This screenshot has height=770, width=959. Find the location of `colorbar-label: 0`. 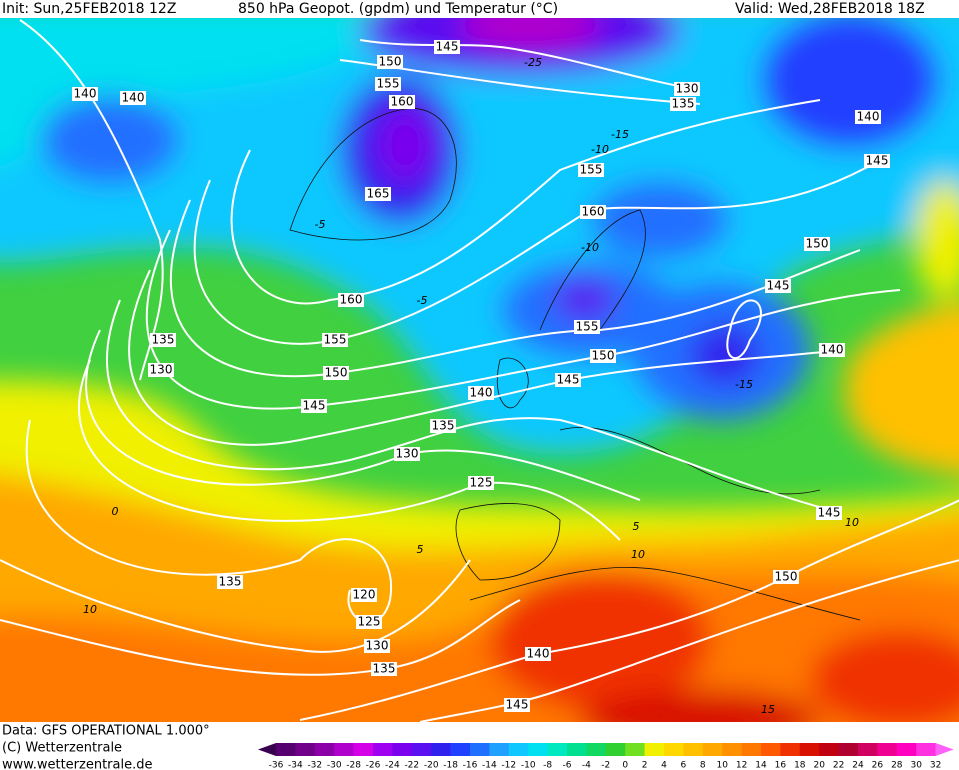

colorbar-label: 0 is located at coordinates (625, 765).